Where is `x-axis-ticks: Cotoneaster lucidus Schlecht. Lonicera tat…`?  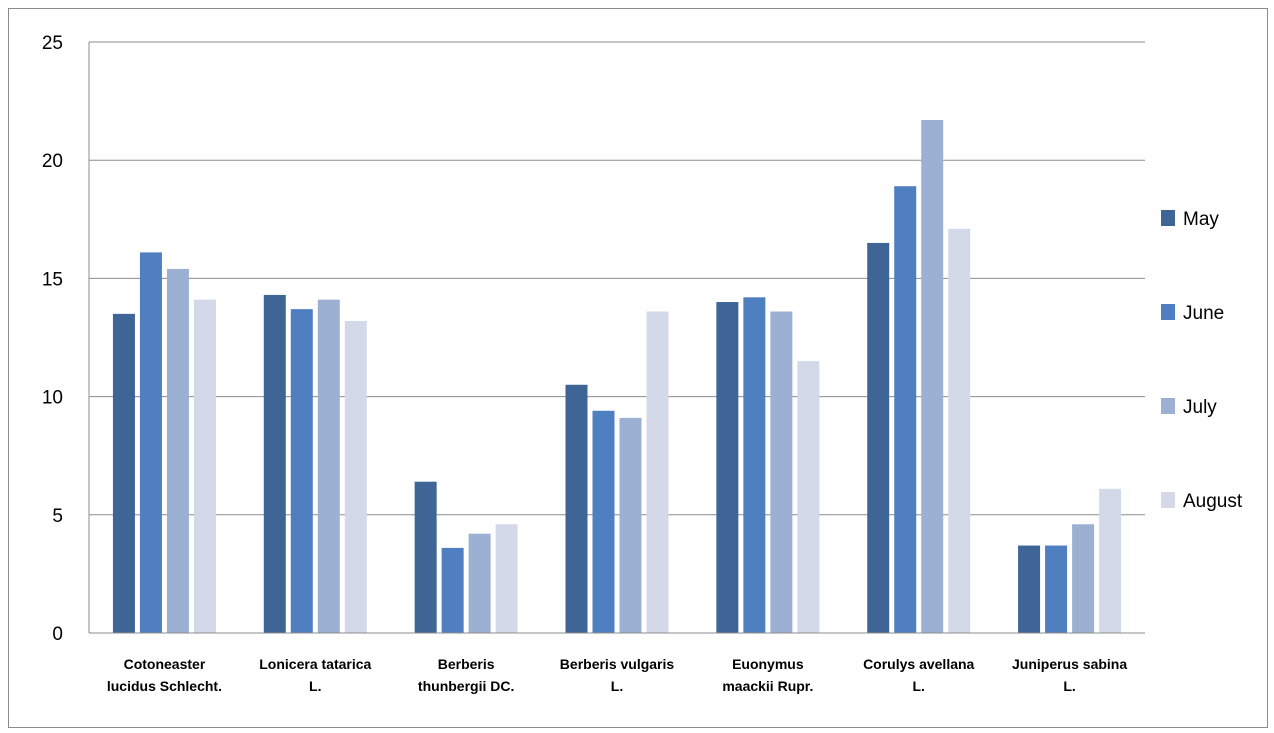 x-axis-ticks: Cotoneaster lucidus Schlecht. Lonicera tat… is located at coordinates (617, 675).